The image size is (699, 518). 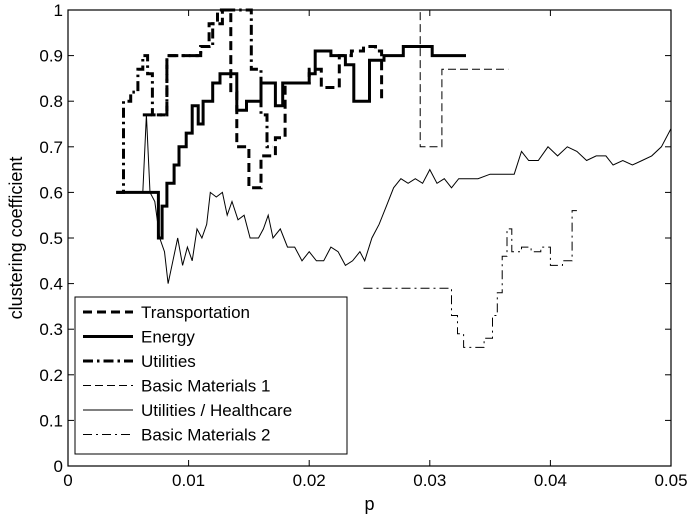 I want to click on y-tick-label: 0.9, so click(x=51, y=56).